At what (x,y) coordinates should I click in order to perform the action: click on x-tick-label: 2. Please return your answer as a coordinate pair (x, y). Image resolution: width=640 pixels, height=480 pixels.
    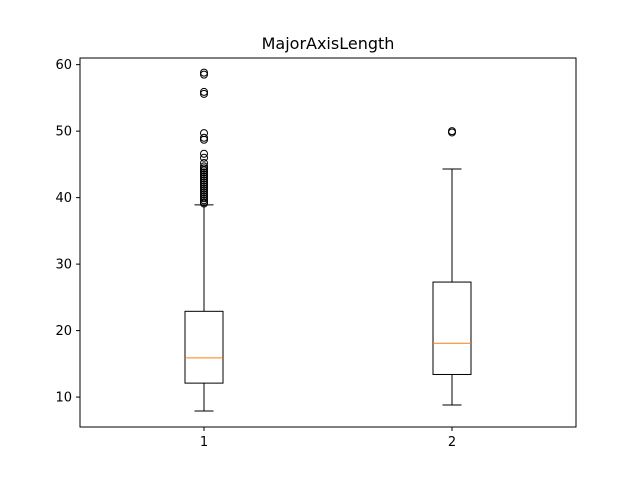
    Looking at the image, I should click on (452, 442).